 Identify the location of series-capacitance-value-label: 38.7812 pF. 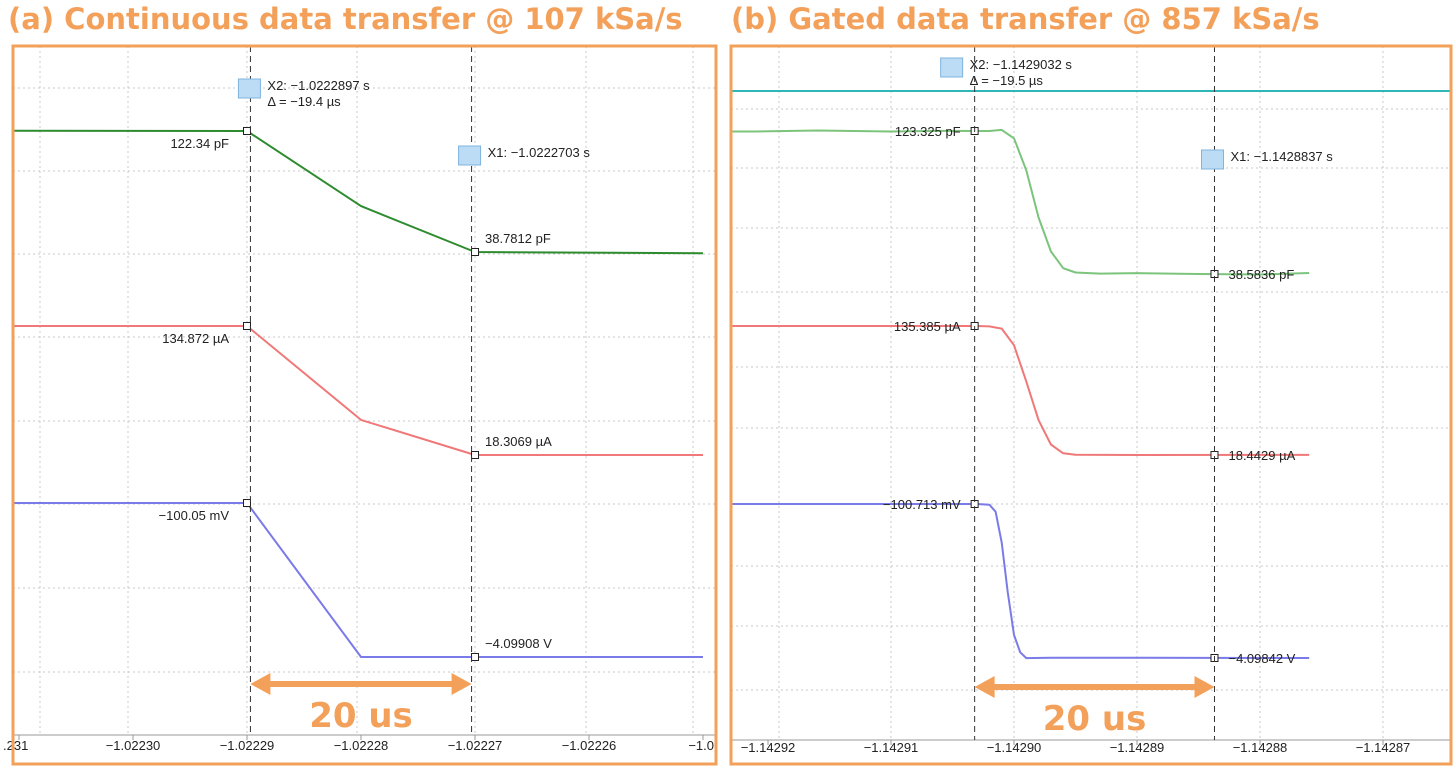
(518, 238).